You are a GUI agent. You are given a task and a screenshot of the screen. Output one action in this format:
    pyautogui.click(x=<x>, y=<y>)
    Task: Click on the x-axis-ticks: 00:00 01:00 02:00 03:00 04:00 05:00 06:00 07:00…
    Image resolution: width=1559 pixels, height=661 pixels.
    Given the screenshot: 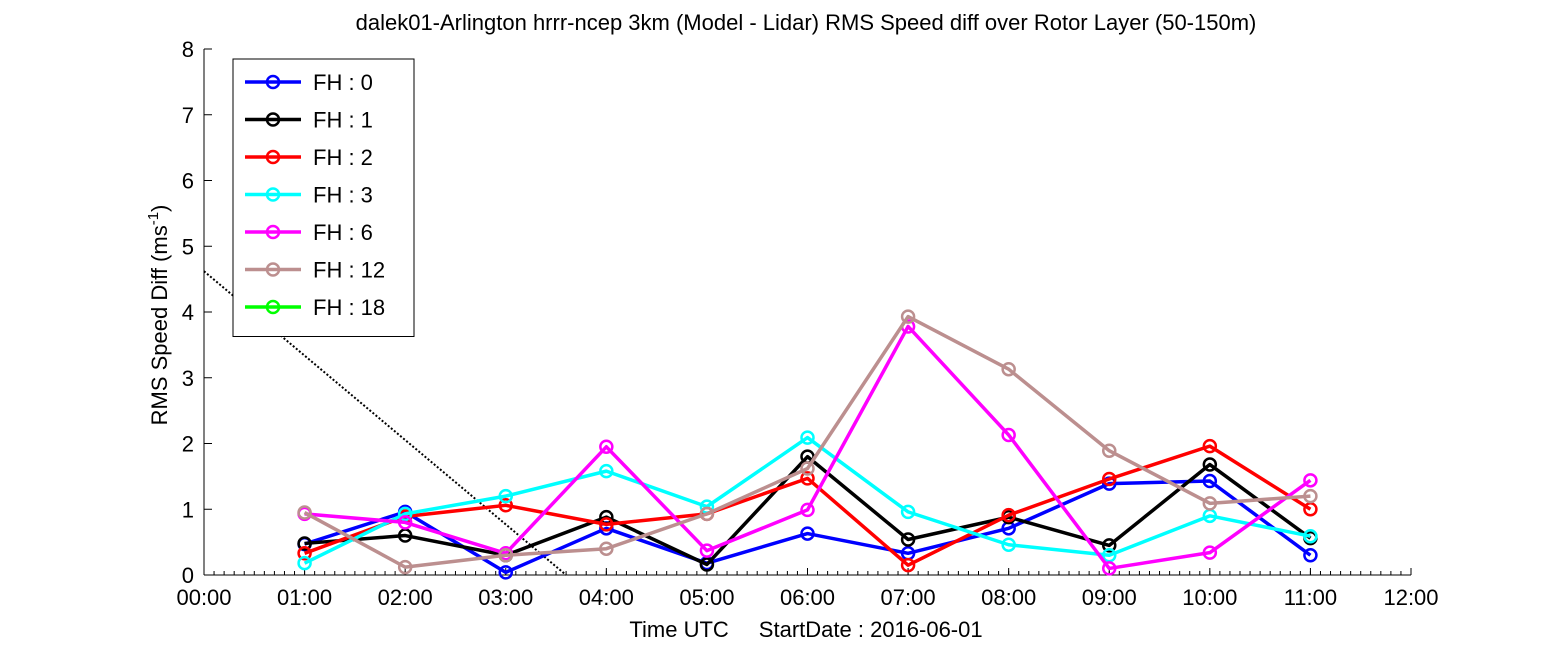 What is the action you would take?
    pyautogui.click(x=807, y=589)
    